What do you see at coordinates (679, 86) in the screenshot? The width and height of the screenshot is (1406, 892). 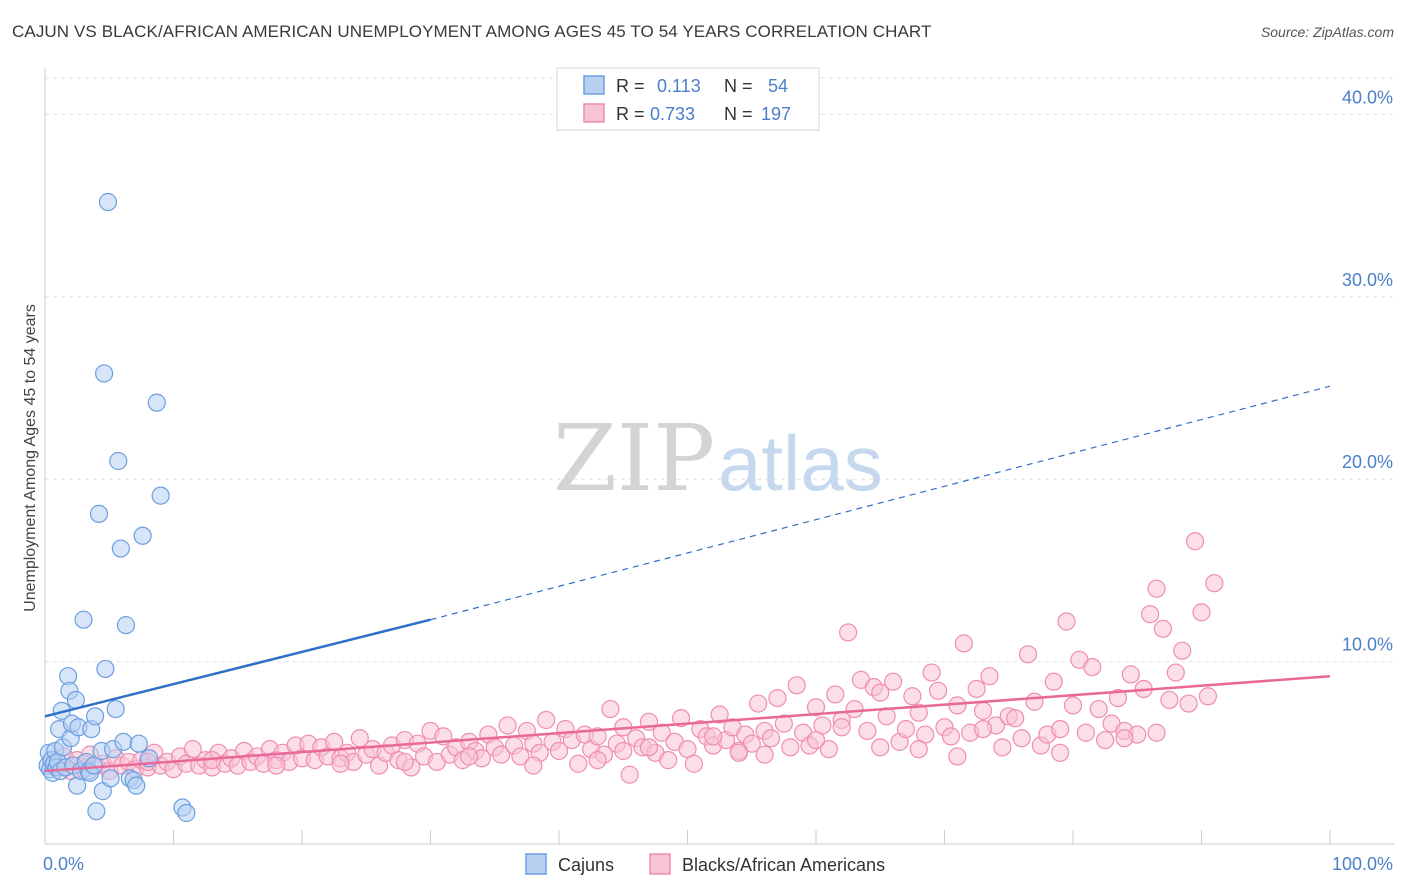 I see `legend-r-value-1: 0.113` at bounding box center [679, 86].